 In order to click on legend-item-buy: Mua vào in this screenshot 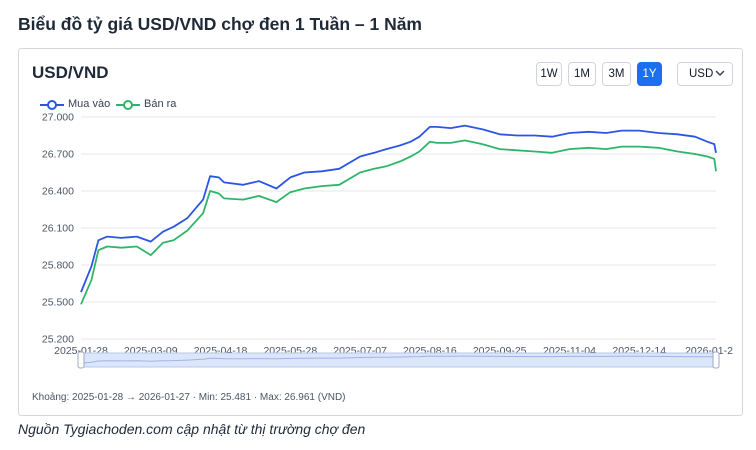, I will do `click(75, 105)`.